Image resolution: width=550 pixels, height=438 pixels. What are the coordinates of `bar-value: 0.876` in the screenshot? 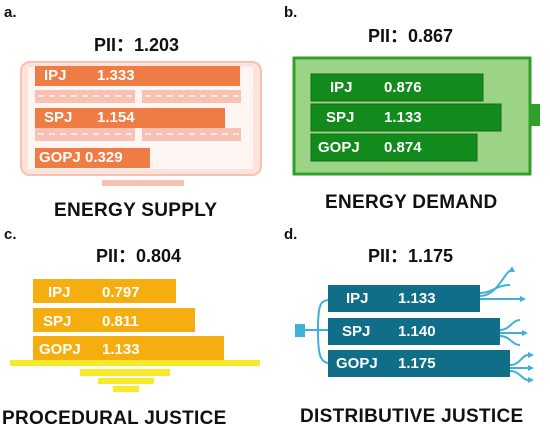 It's located at (403, 87).